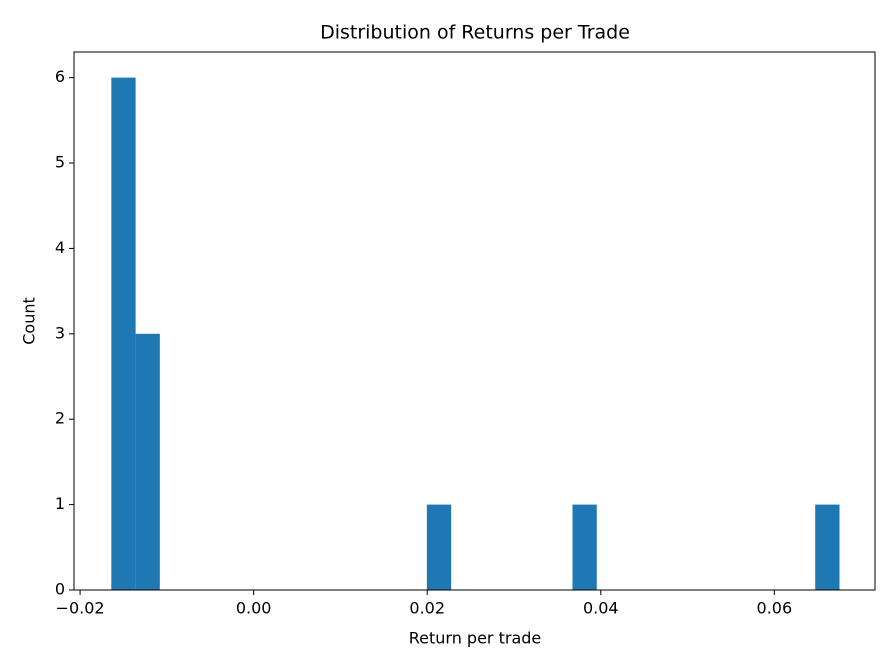 Image resolution: width=896 pixels, height=672 pixels. I want to click on y-tick-label: 4, so click(60, 247).